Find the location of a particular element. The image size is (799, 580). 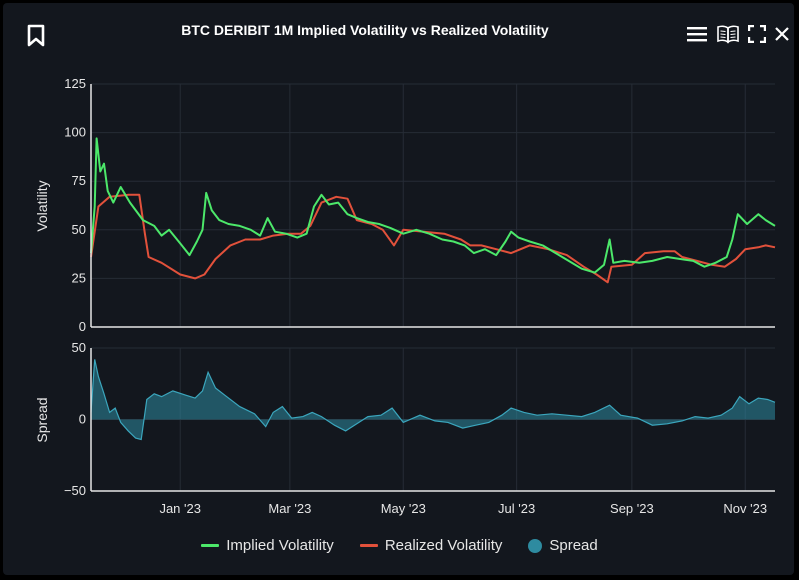

realized-volatility-swatch is located at coordinates (368, 545).